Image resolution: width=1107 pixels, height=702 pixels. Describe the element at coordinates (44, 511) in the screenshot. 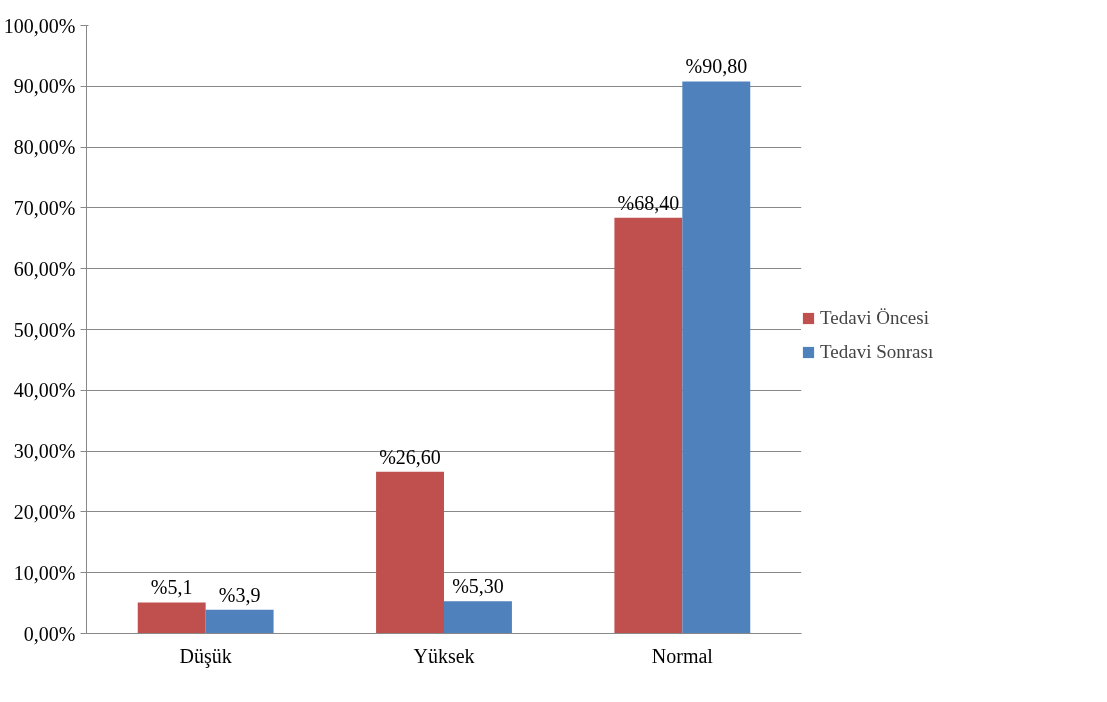

I see `y-tick-label: 20,00%` at that location.